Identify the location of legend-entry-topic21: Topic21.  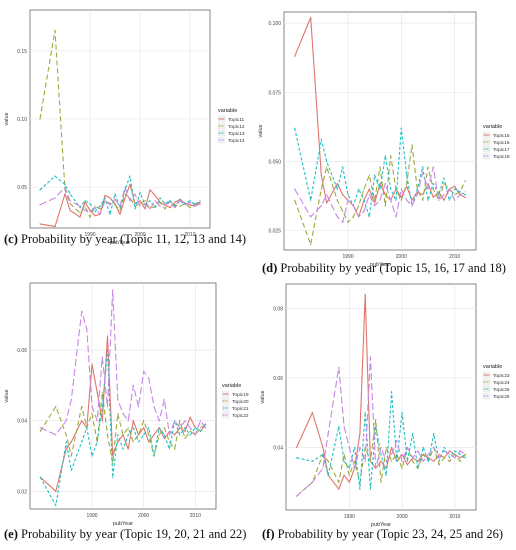
(240, 409).